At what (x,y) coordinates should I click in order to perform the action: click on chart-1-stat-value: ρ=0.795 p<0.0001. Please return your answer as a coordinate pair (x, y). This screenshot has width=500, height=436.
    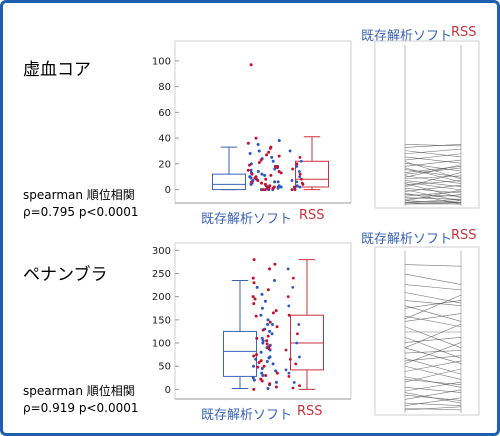
    Looking at the image, I should click on (81, 212).